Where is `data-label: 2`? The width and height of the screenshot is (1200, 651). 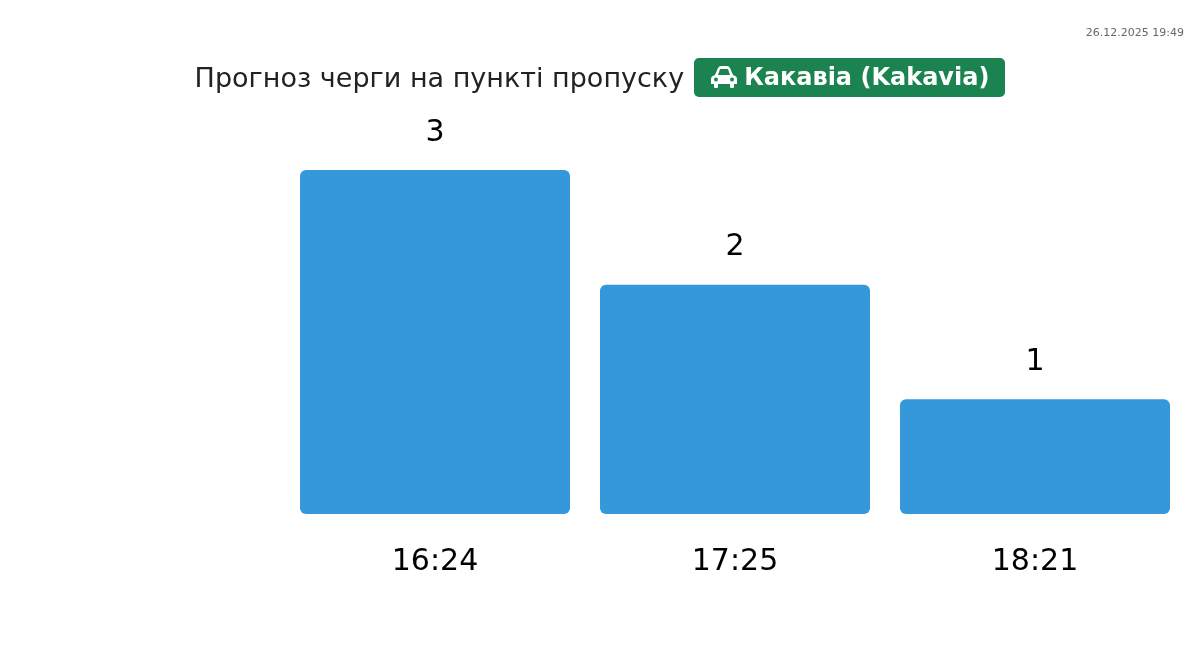
data-label: 2 is located at coordinates (735, 245).